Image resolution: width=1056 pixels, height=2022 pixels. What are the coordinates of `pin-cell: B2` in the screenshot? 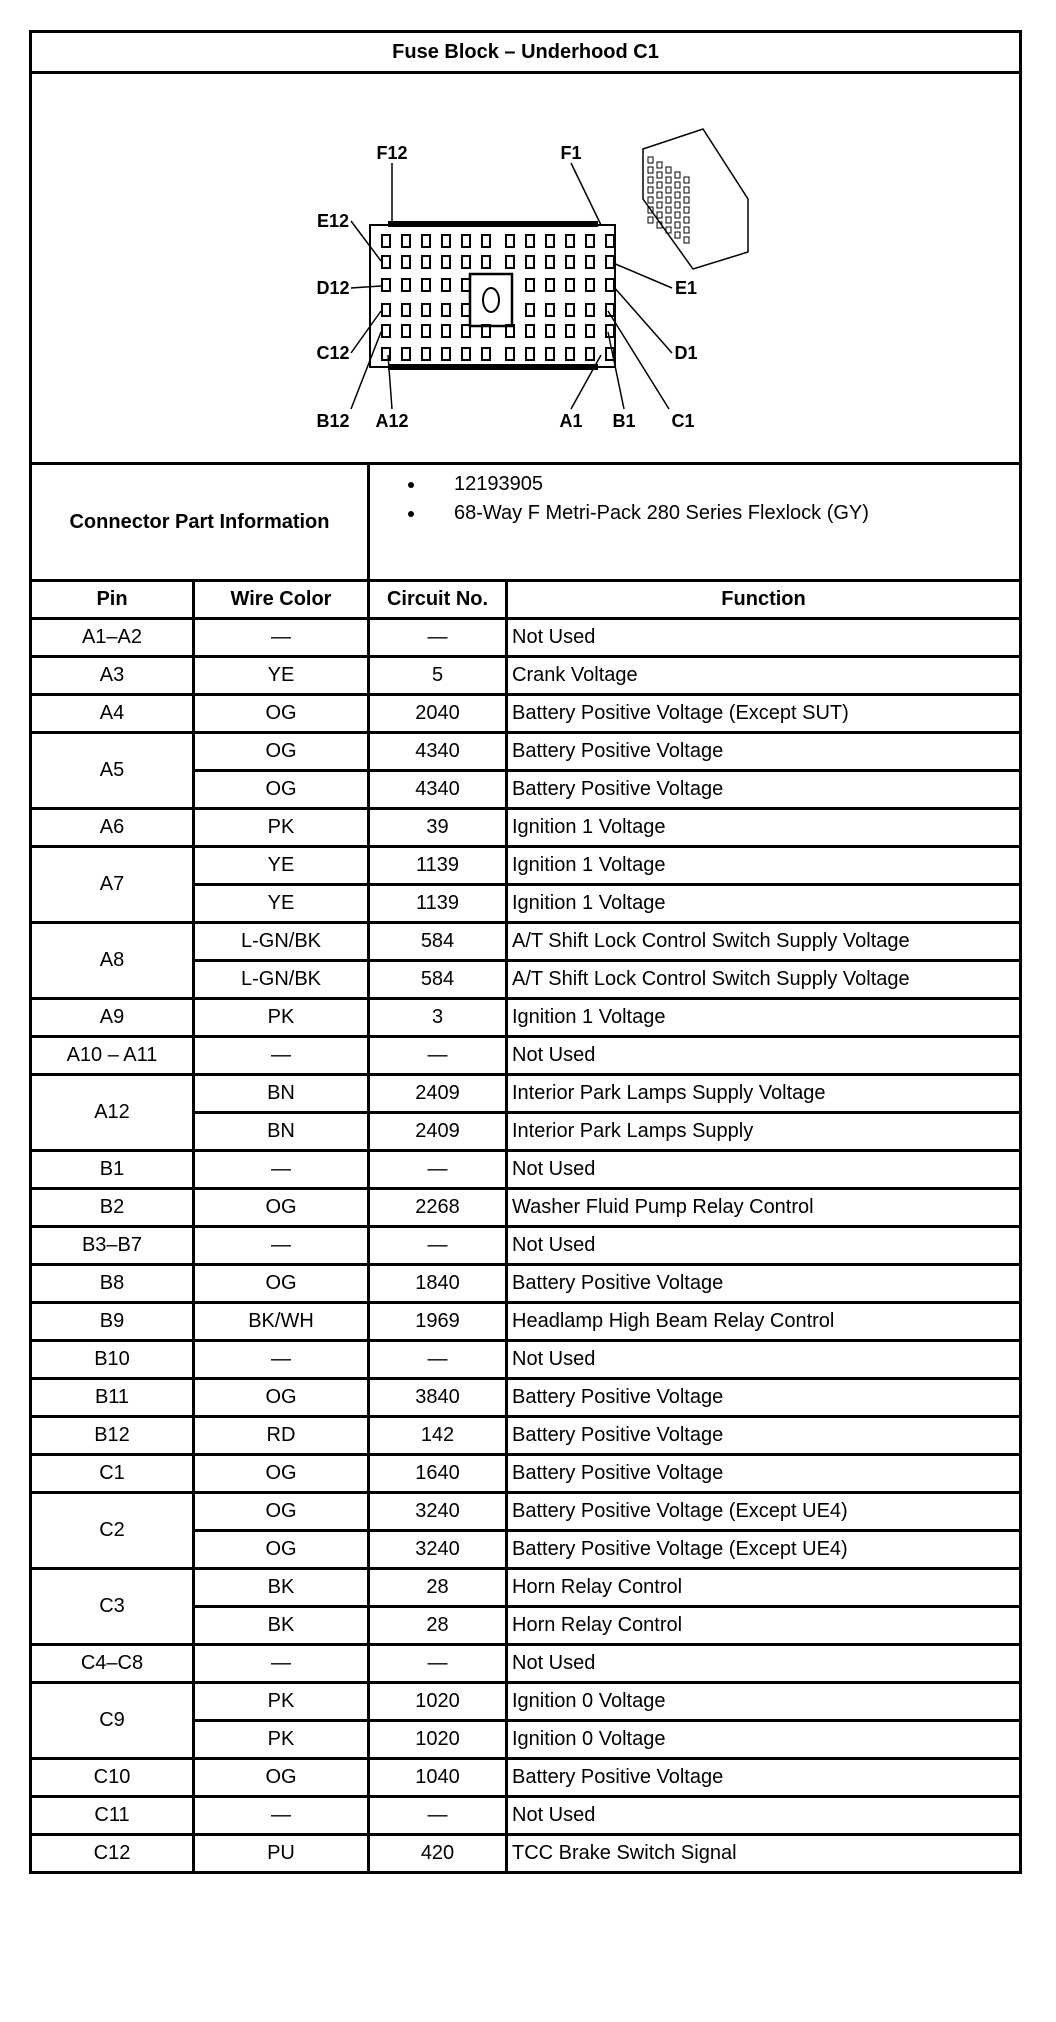 It's located at (112, 1207).